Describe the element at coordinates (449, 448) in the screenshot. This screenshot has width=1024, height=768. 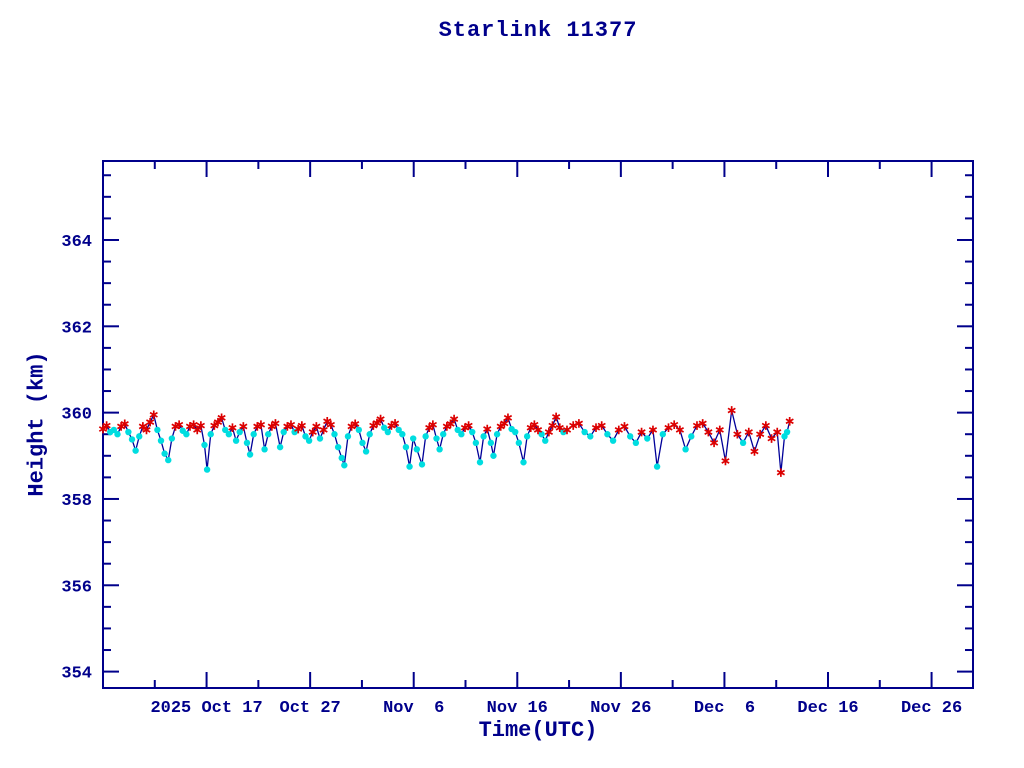
I see `cyan-dot-markers` at that location.